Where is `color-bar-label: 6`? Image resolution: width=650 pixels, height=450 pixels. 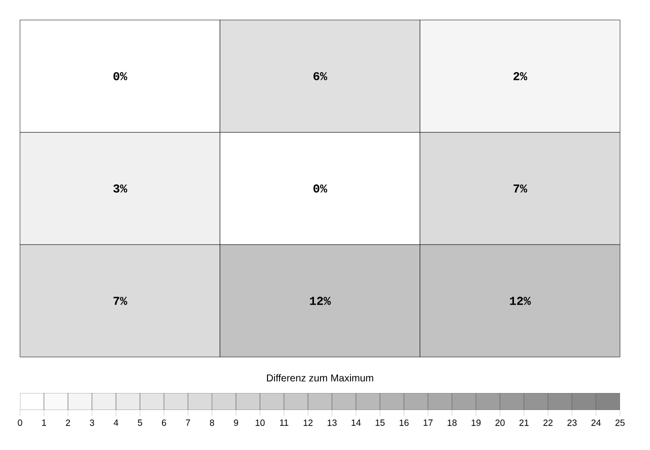
color-bar-label: 6 is located at coordinates (164, 423).